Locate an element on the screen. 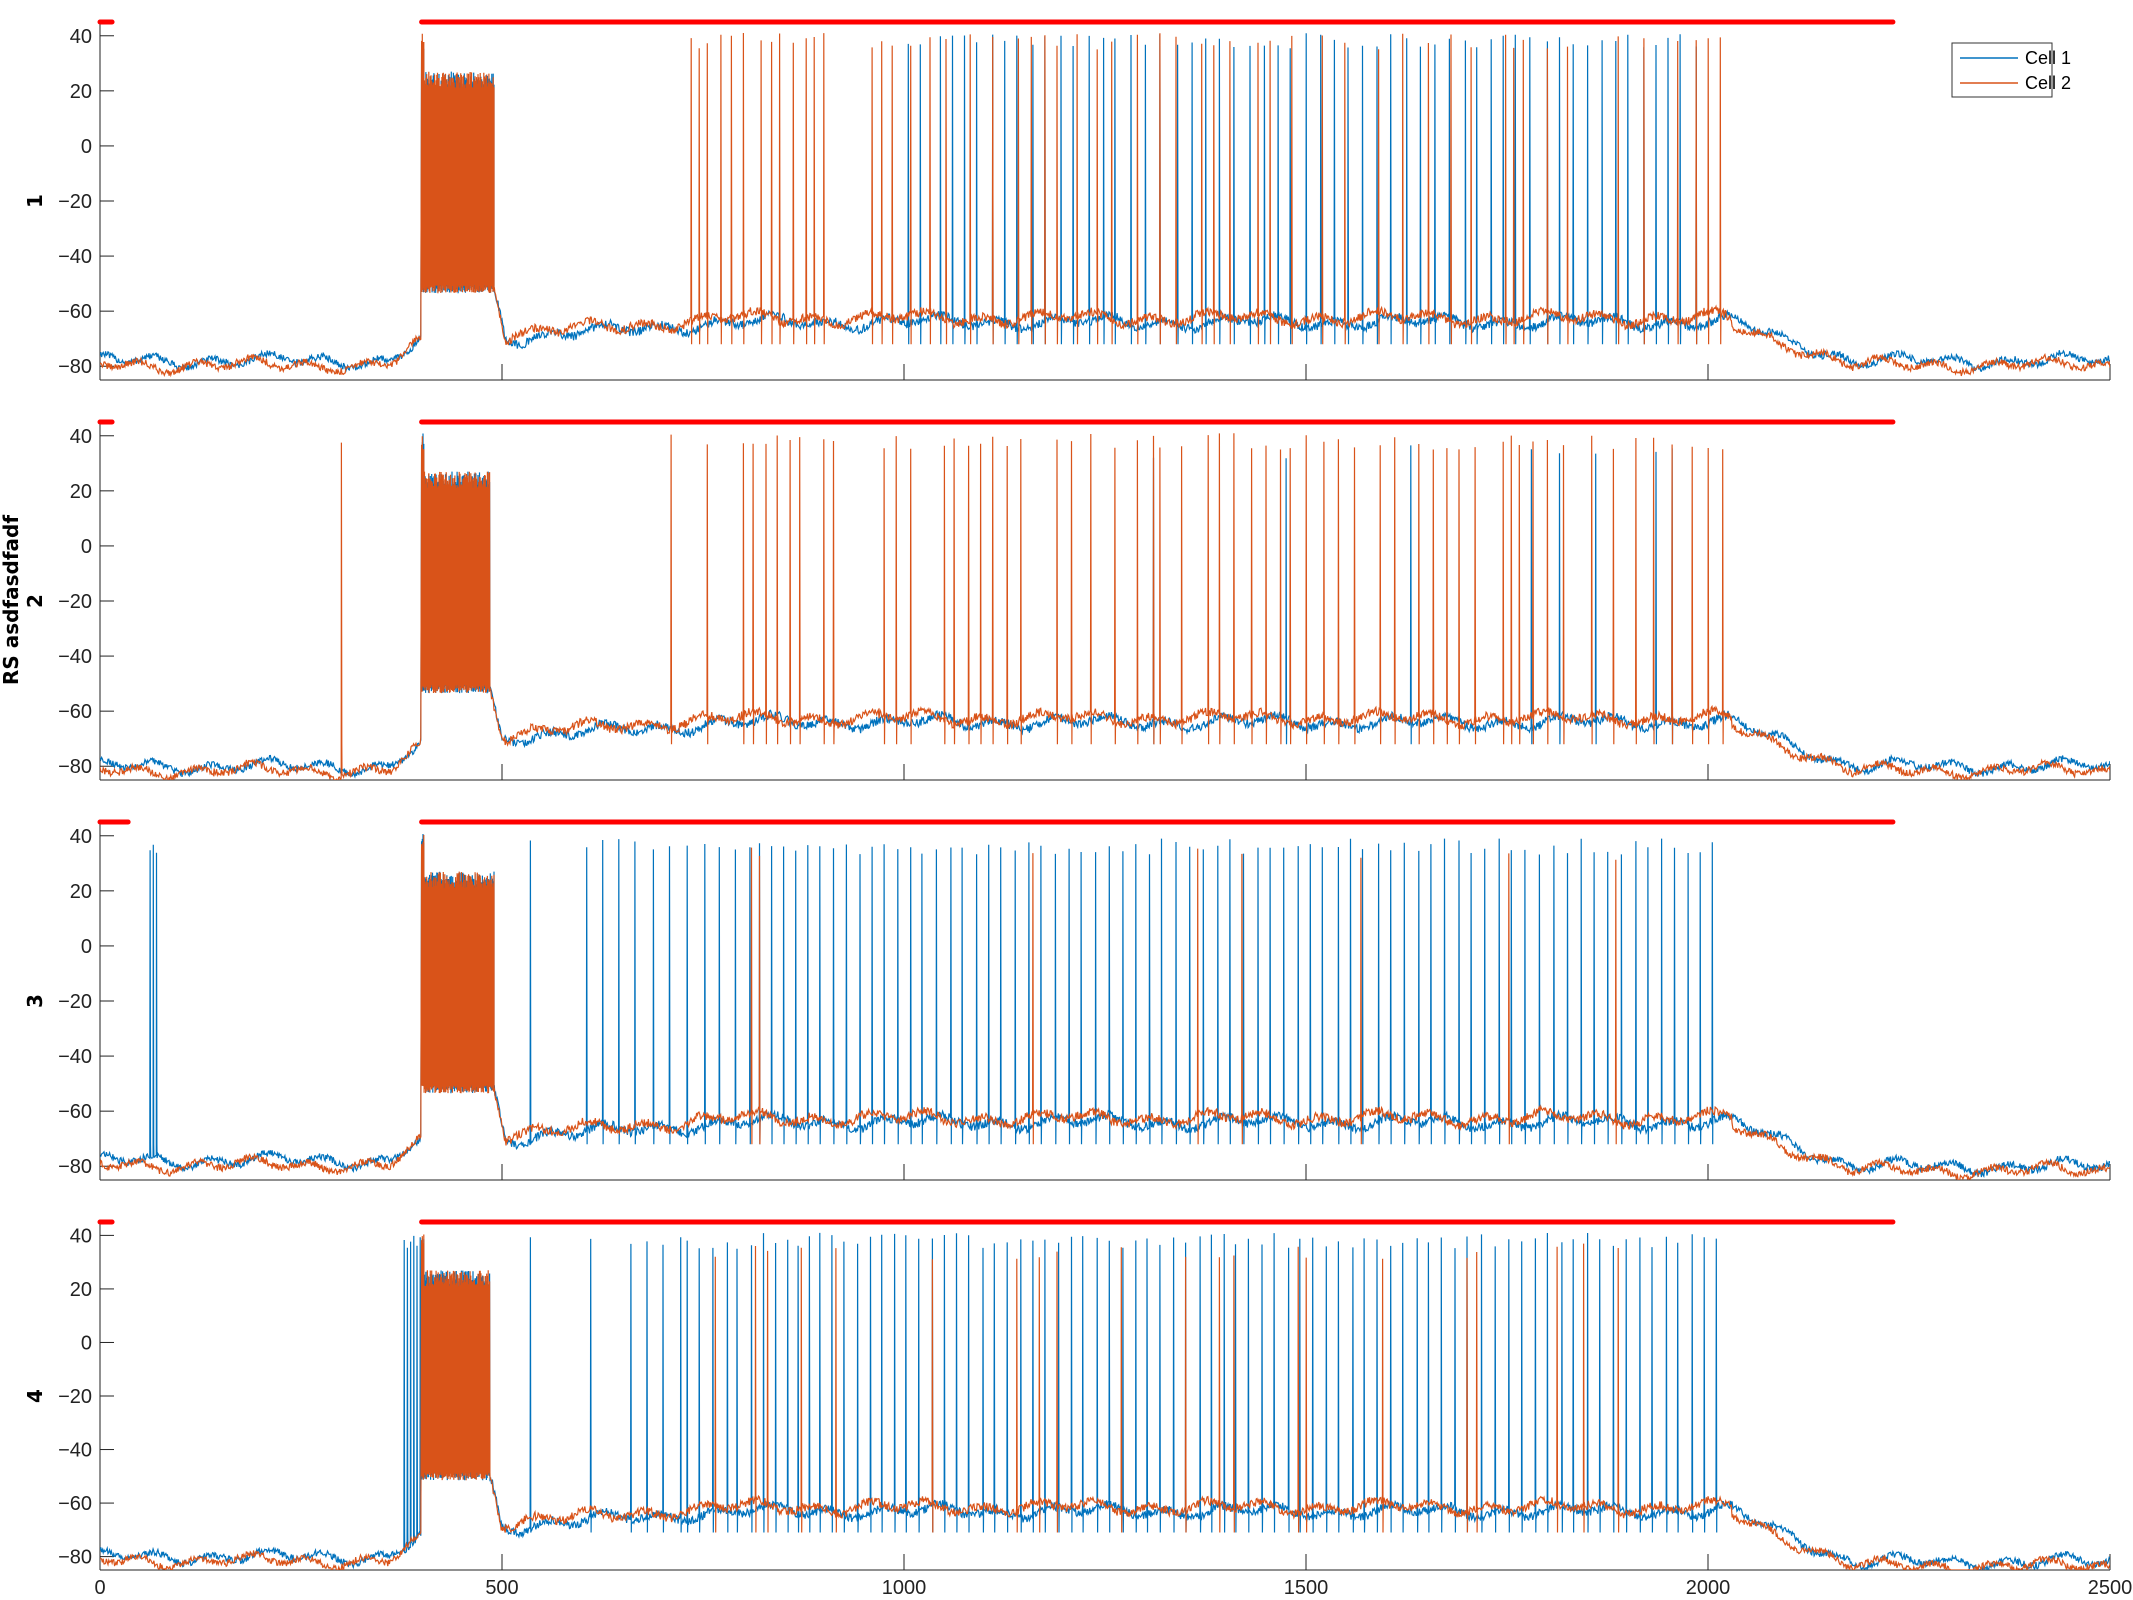  y-axis-label: 4 is located at coordinates (35, 1396).